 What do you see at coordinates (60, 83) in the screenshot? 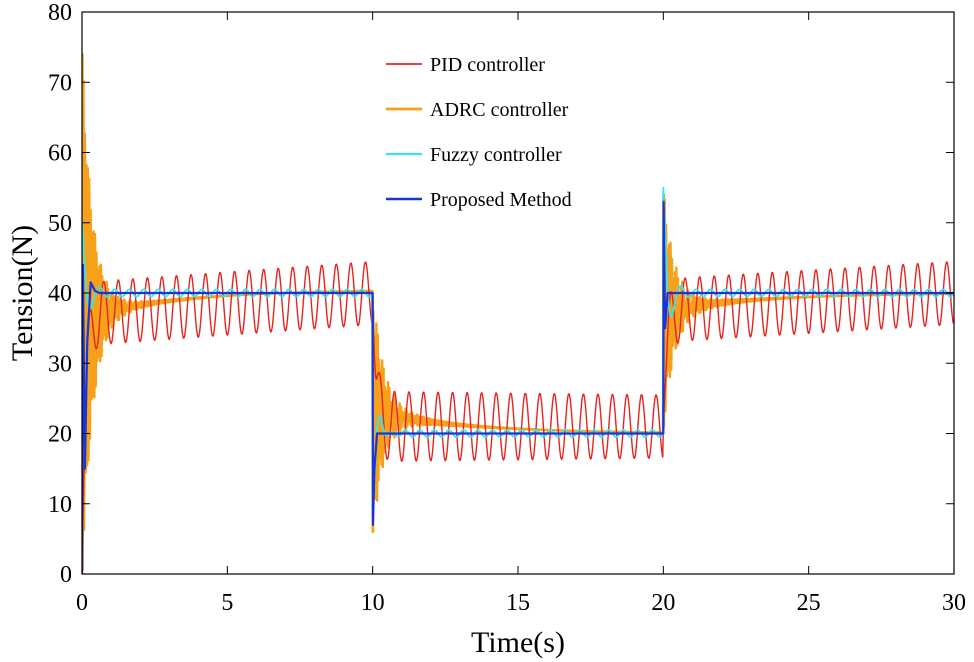
I see `y-tick-label: 70` at bounding box center [60, 83].